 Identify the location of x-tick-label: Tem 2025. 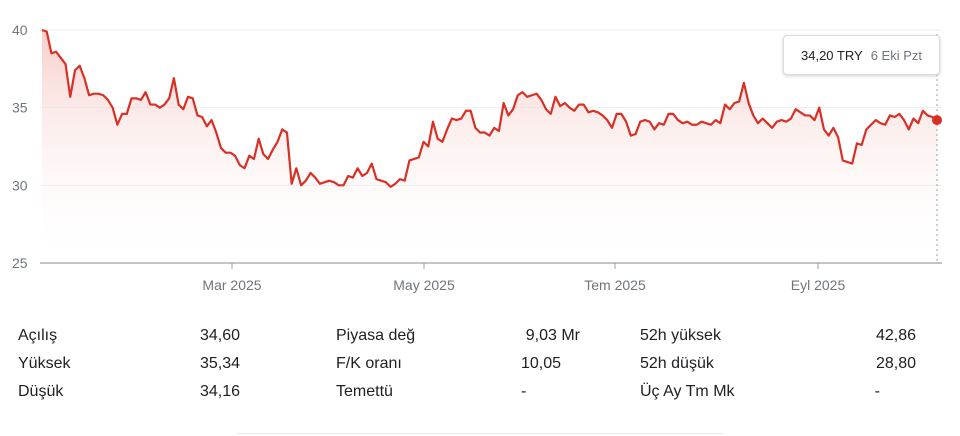
(615, 285).